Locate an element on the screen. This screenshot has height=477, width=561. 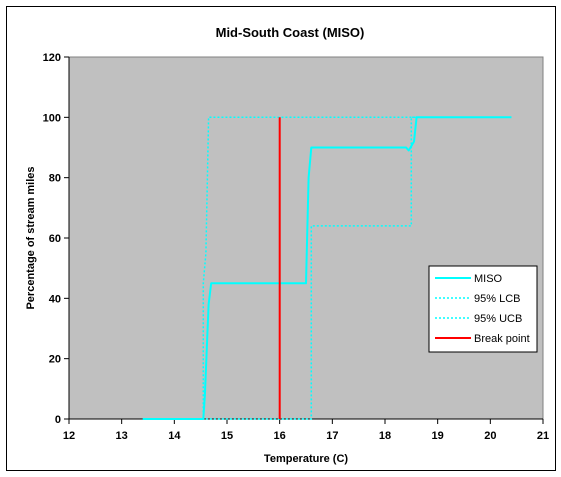
x-tick-label: 12 is located at coordinates (69, 436).